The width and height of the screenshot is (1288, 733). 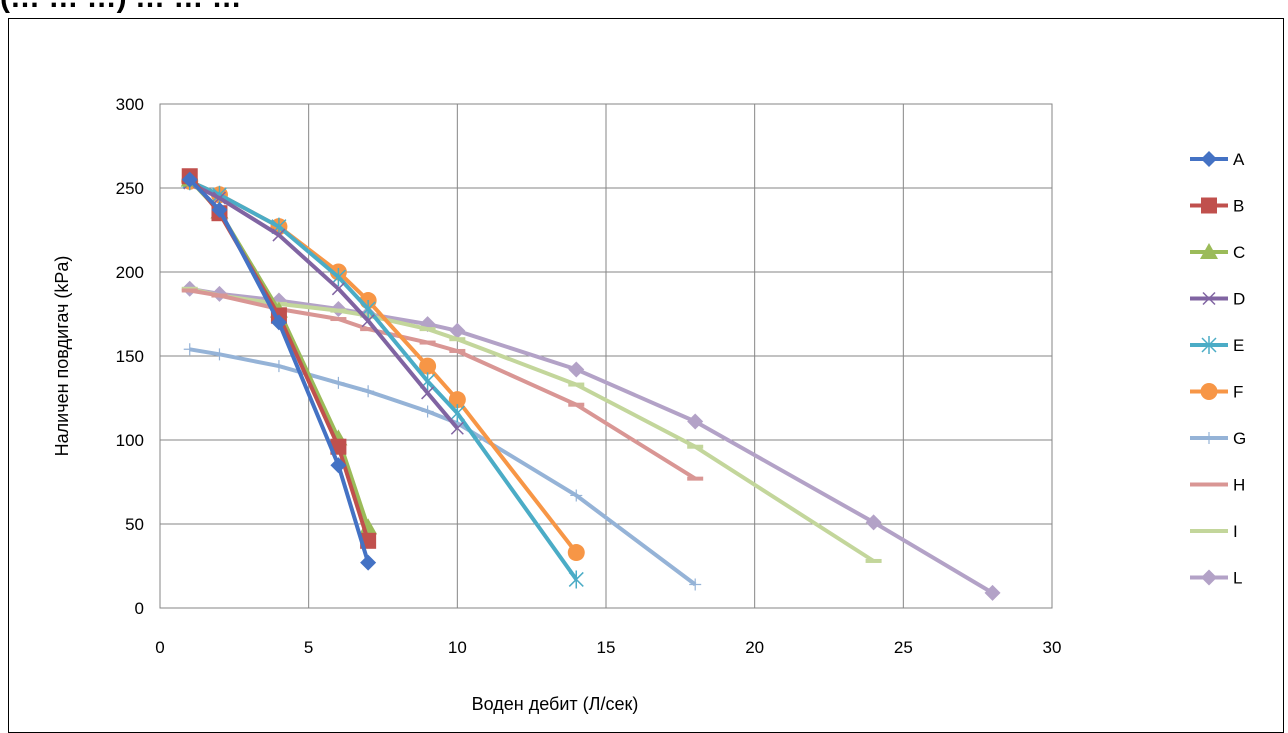 What do you see at coordinates (130, 272) in the screenshot?
I see `y-tick-label: 200` at bounding box center [130, 272].